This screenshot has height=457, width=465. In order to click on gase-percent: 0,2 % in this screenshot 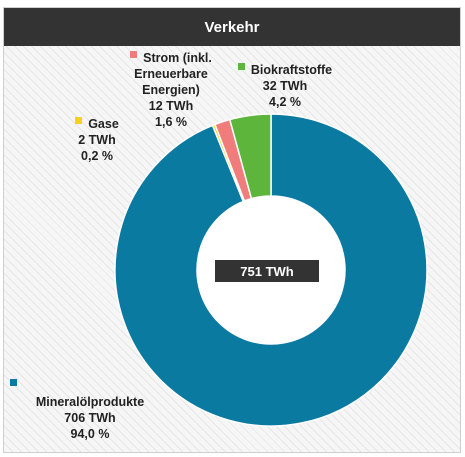, I will do `click(97, 156)`.